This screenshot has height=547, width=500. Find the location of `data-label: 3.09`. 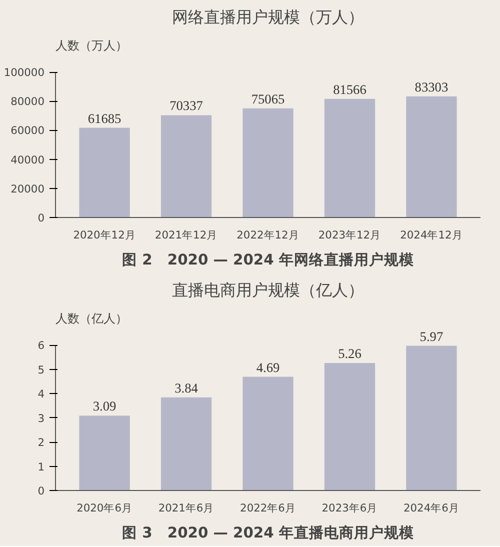

data-label: 3.09 is located at coordinates (104, 406).